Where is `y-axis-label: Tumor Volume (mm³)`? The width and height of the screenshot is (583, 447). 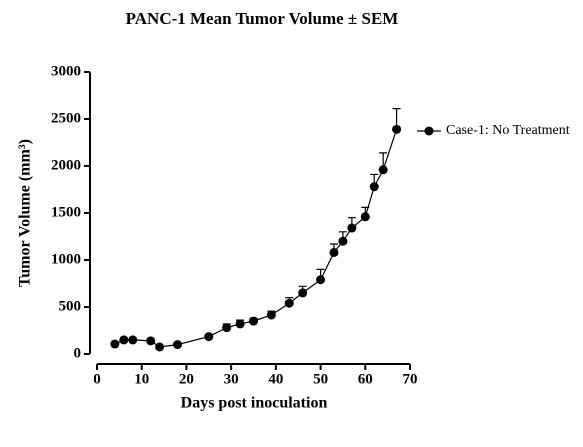 y-axis-label: Tumor Volume (mm³) is located at coordinates (25, 213).